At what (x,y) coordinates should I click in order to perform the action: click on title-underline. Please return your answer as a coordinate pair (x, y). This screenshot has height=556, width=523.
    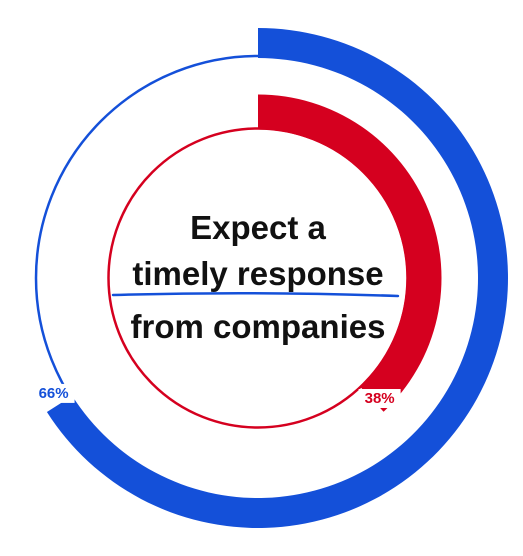
    Looking at the image, I should click on (255, 294).